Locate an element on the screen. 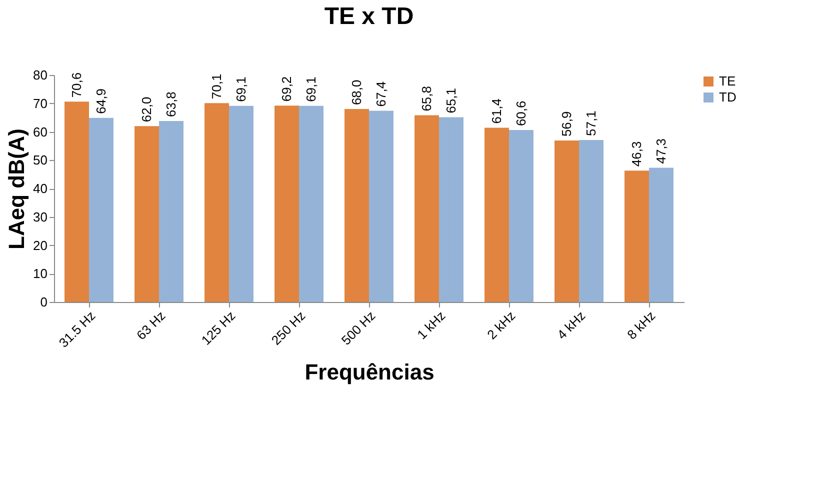 This screenshot has height=479, width=824. y-tick-label: 60 is located at coordinates (40, 132).